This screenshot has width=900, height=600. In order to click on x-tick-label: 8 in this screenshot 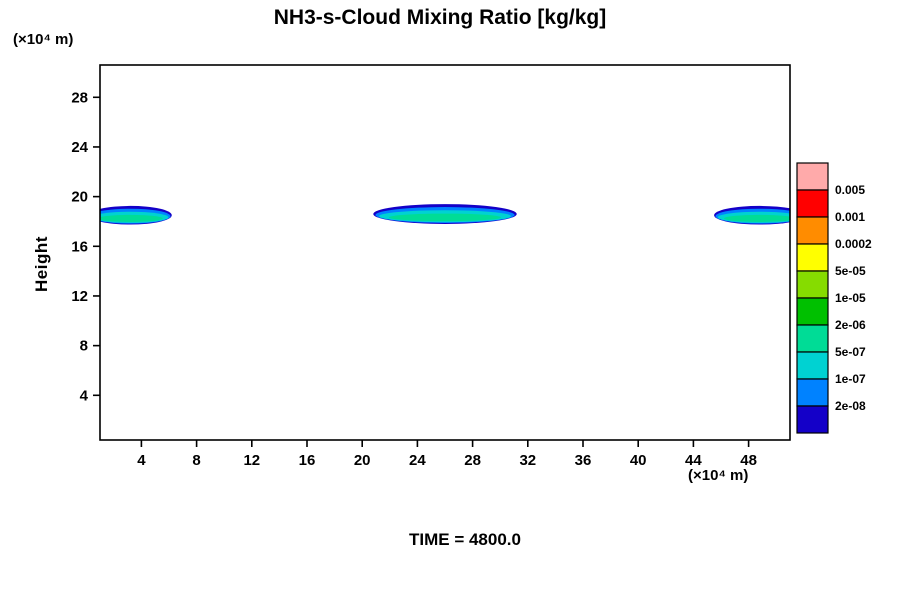, I will do `click(196, 460)`.